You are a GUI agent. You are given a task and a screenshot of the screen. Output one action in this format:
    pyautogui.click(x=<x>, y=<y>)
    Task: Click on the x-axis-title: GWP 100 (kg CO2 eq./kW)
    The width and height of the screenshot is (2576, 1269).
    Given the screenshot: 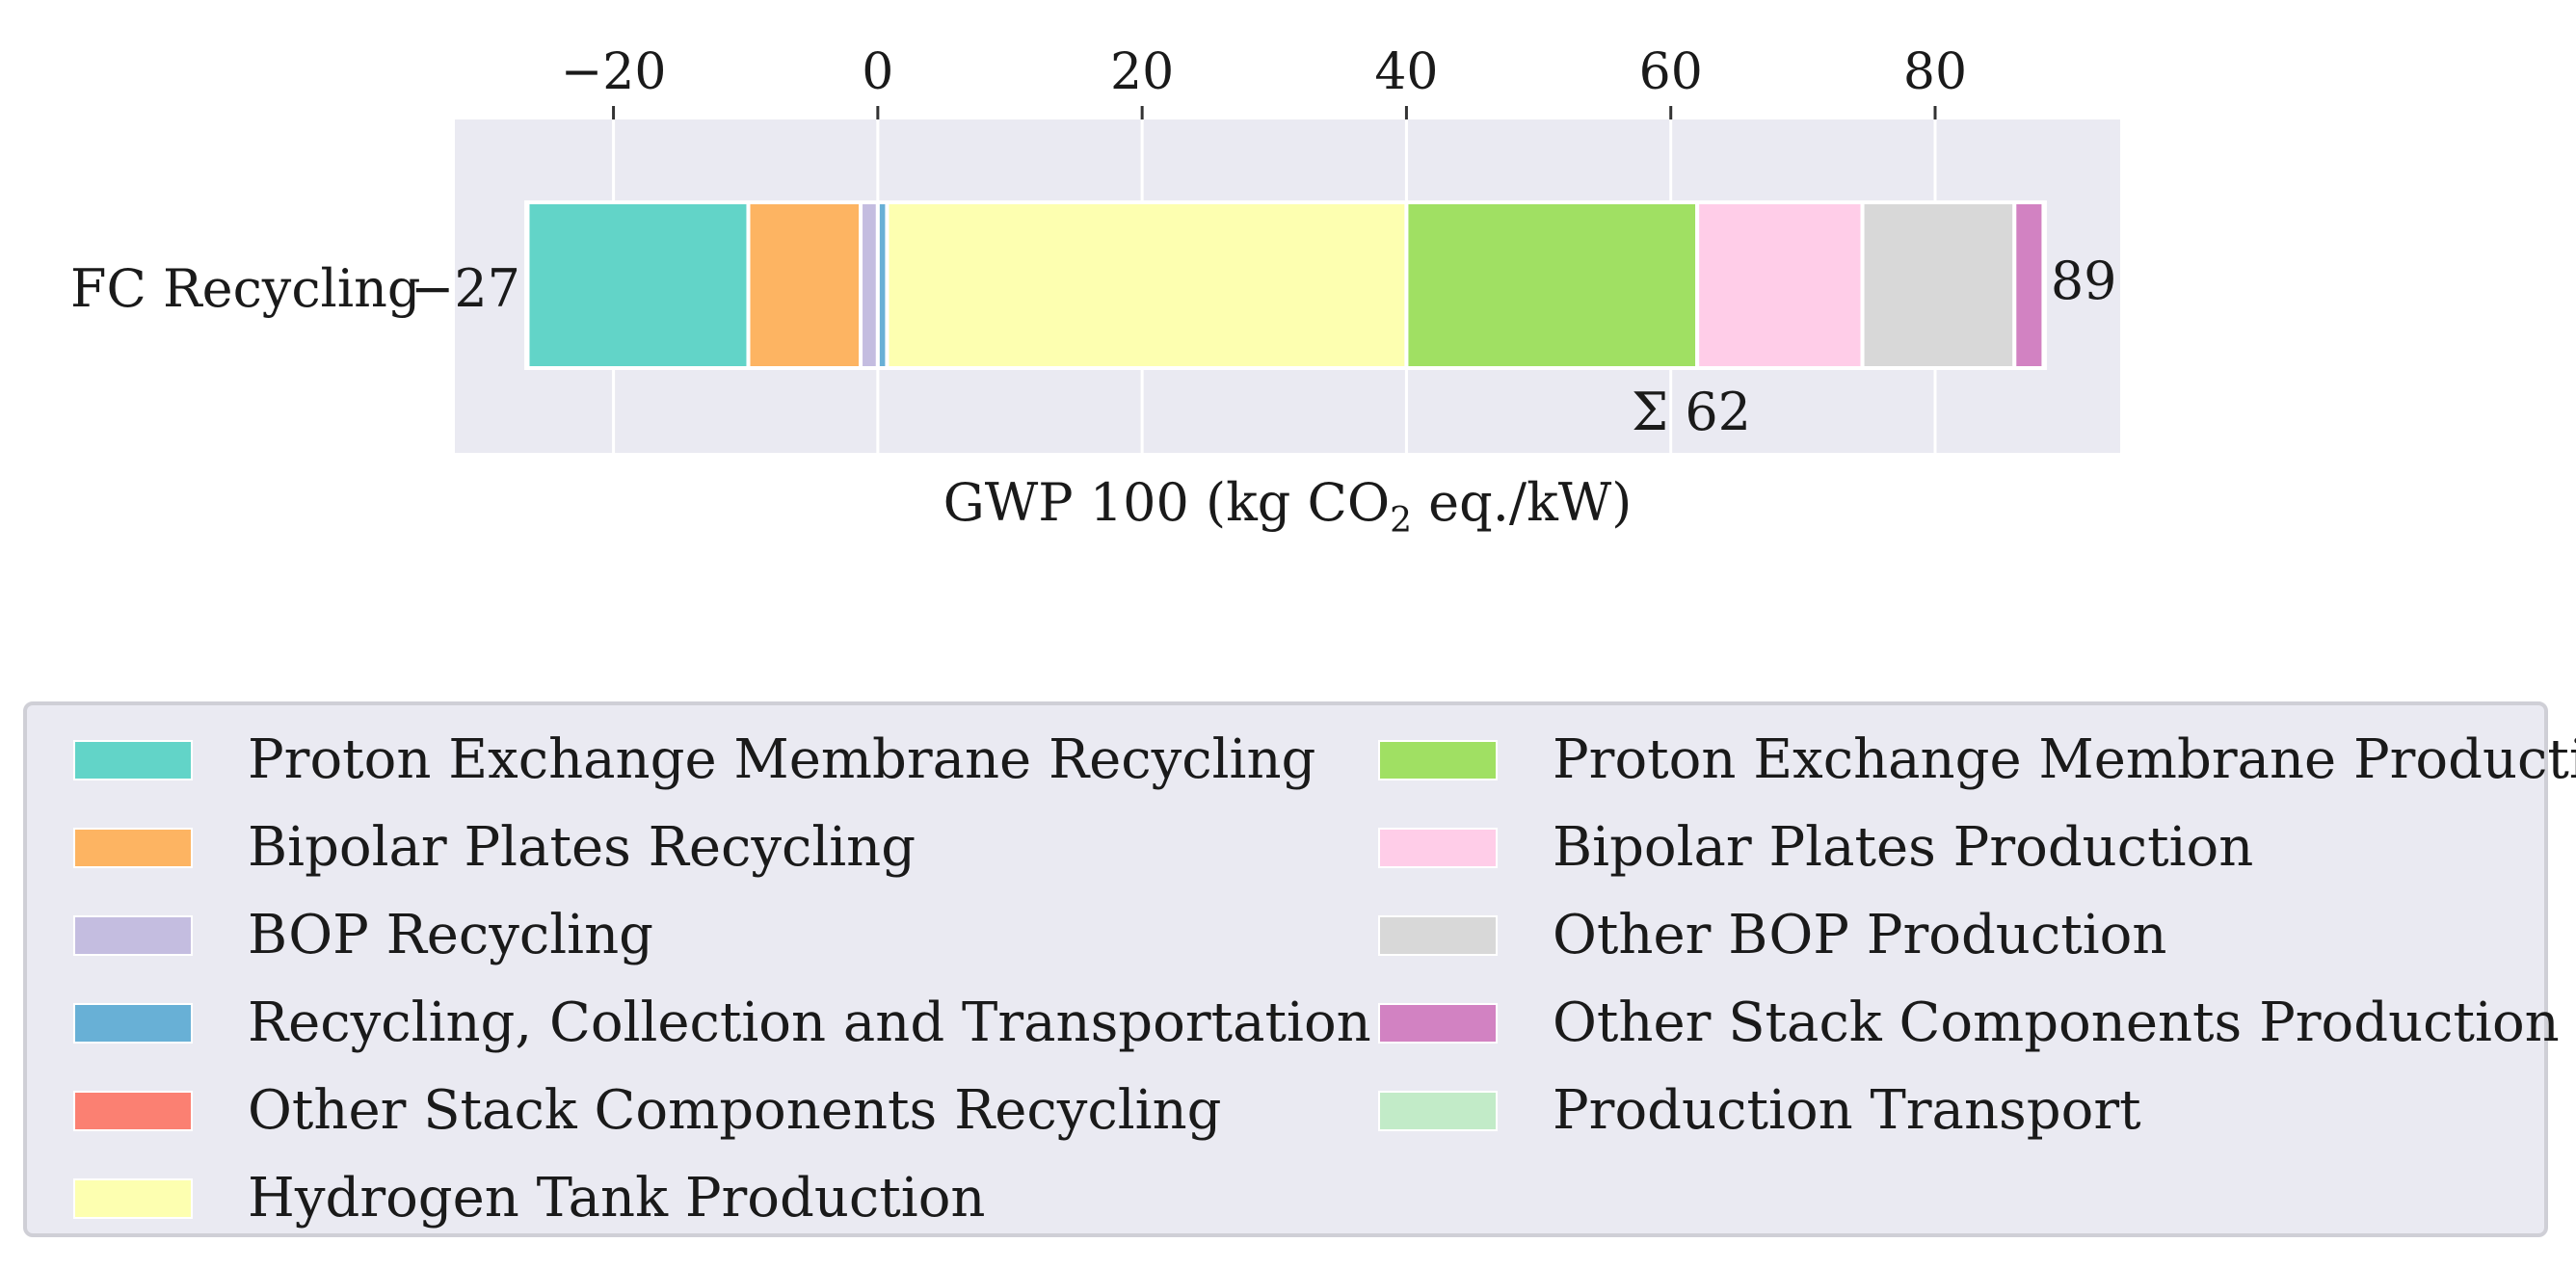 What is the action you would take?
    pyautogui.click(x=1288, y=506)
    